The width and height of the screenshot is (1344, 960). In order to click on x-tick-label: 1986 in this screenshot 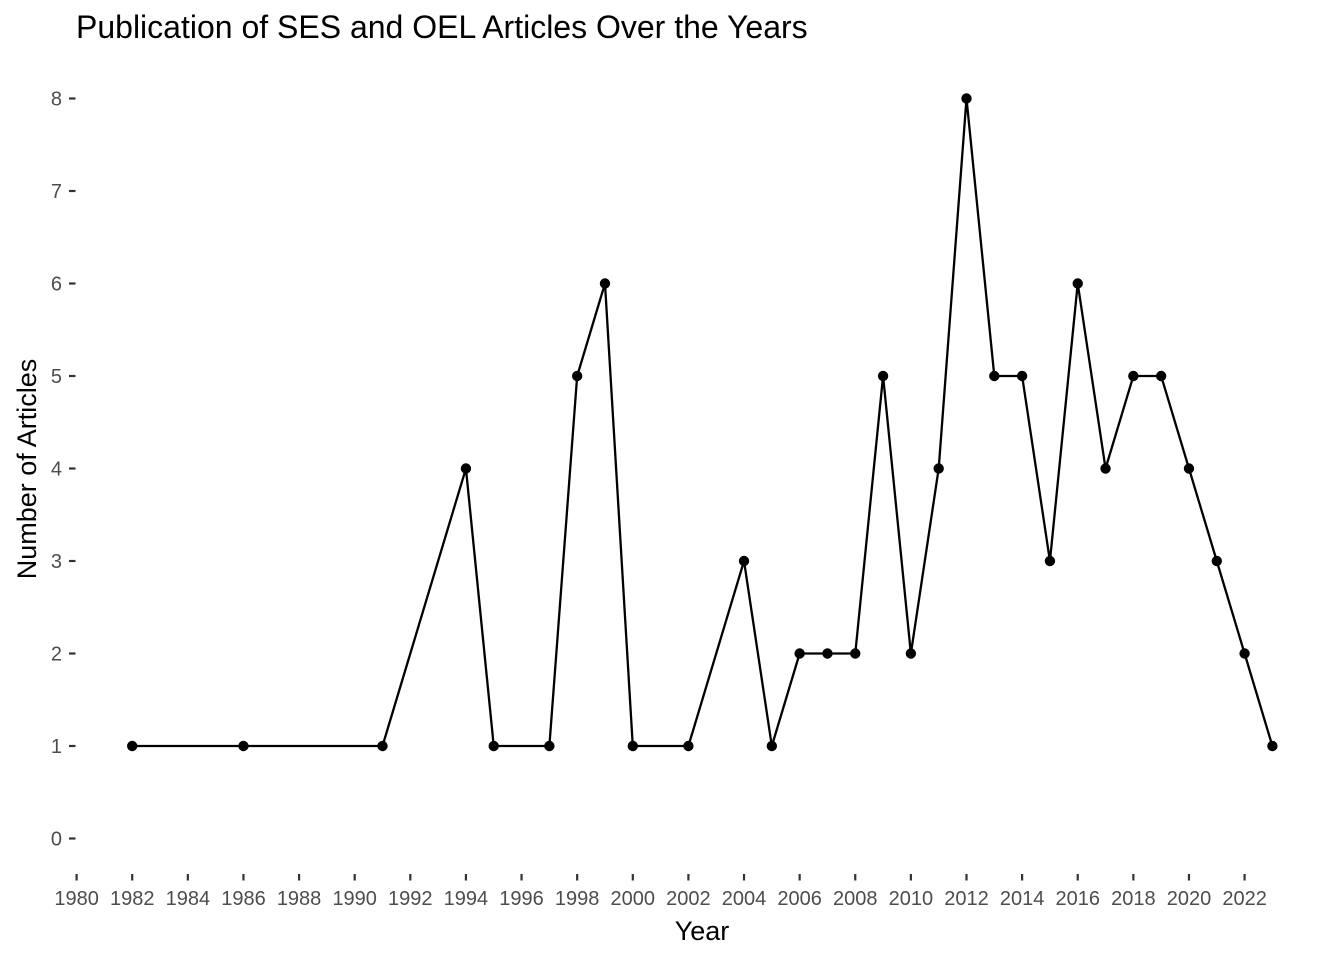, I will do `click(243, 899)`.